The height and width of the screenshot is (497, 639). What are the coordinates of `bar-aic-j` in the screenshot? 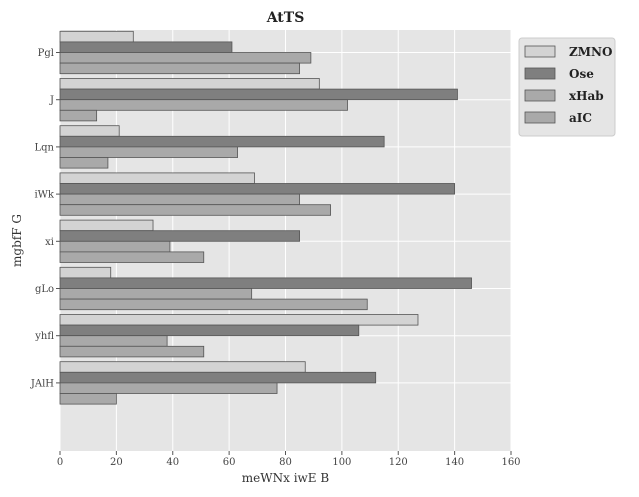 It's located at (78, 115).